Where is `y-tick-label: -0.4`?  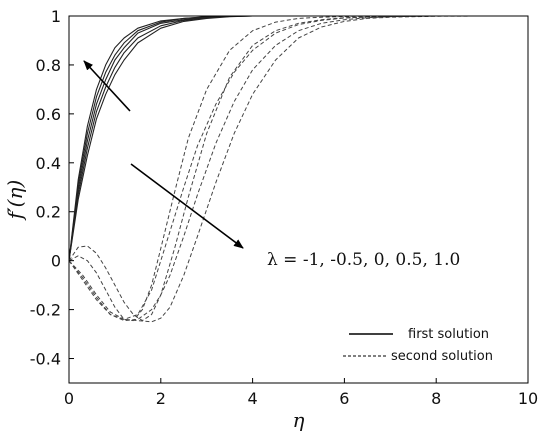
y-tick-label: -0.4 is located at coordinates (45, 359).